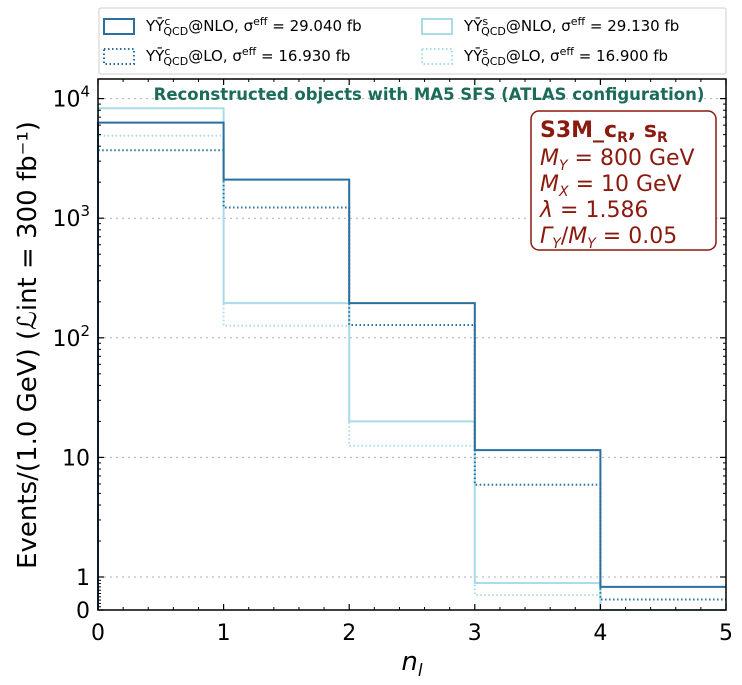  Describe the element at coordinates (411, 664) in the screenshot. I see `x-axis-title: nl` at that location.